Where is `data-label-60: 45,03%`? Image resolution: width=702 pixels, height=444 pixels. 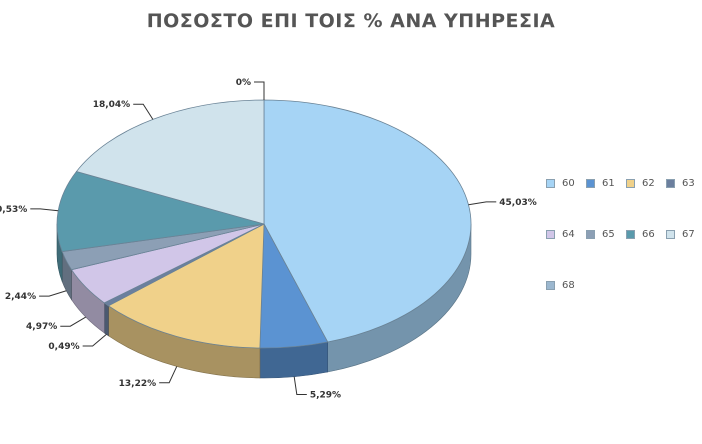
data-label-60: 45,03% is located at coordinates (518, 203).